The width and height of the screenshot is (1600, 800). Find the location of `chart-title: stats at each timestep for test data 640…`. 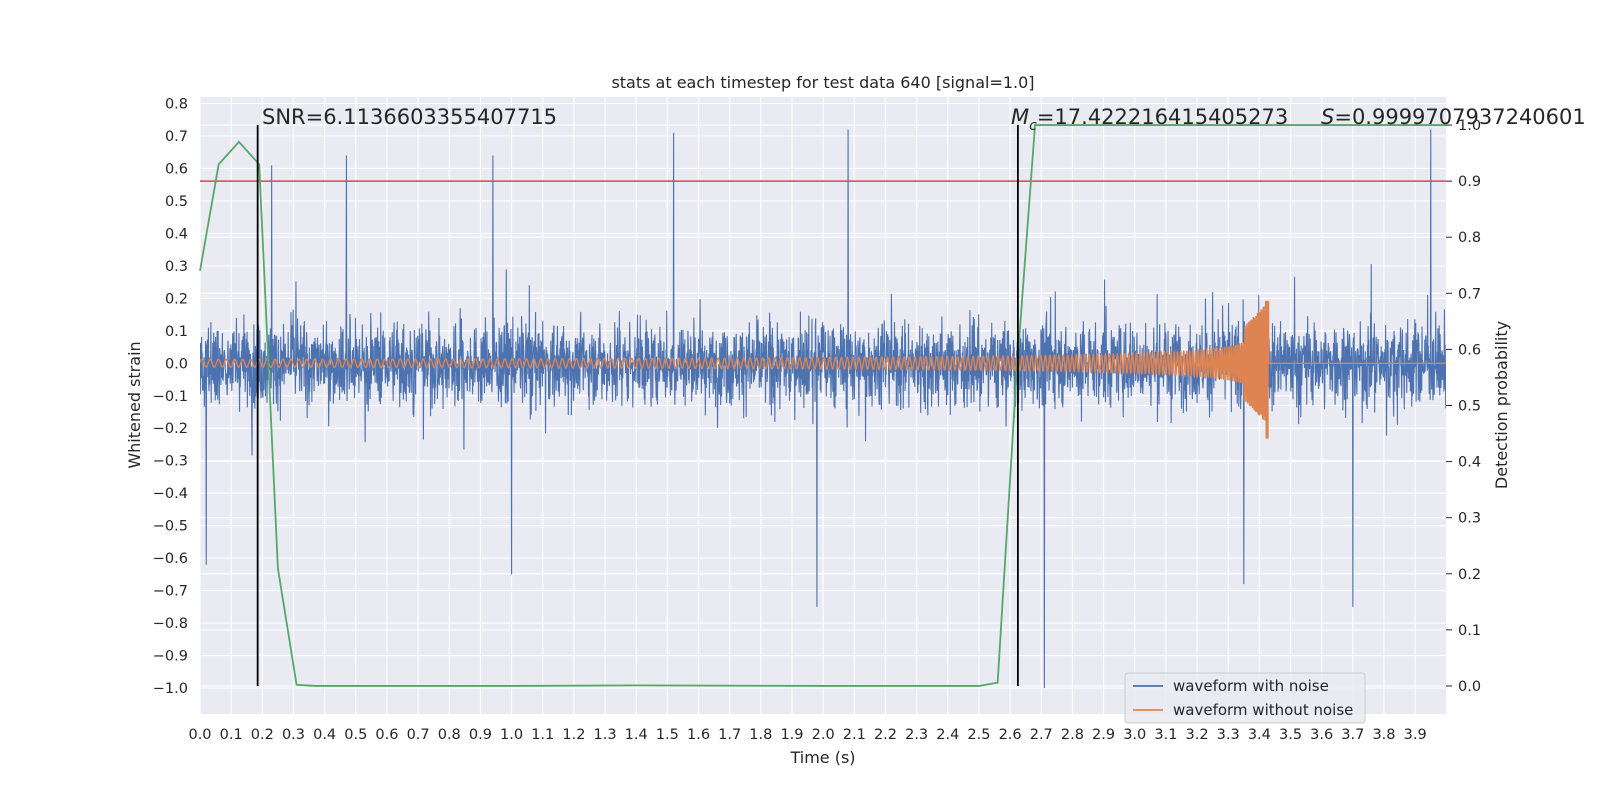

chart-title: stats at each timestep for test data 640… is located at coordinates (822, 82).